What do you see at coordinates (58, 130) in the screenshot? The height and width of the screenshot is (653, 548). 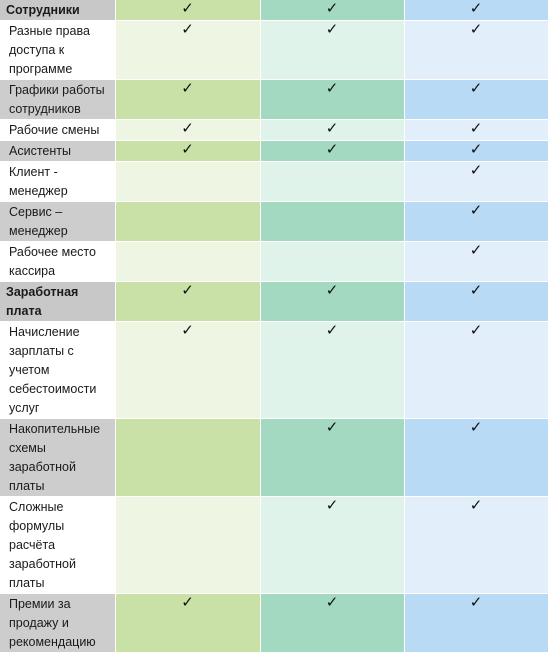 I see `feature-label: Рабочие смены` at bounding box center [58, 130].